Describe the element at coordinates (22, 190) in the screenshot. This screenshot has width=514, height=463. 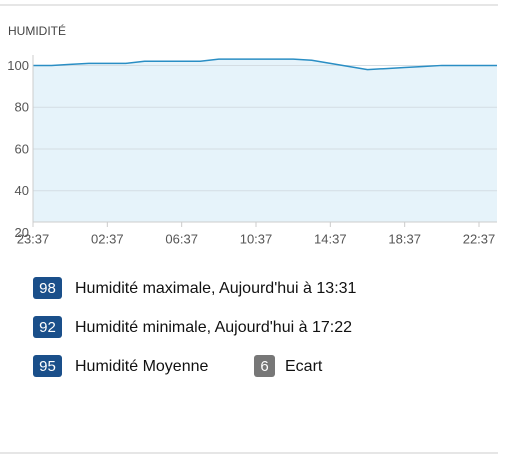
I see `y-tick-label: 40` at that location.